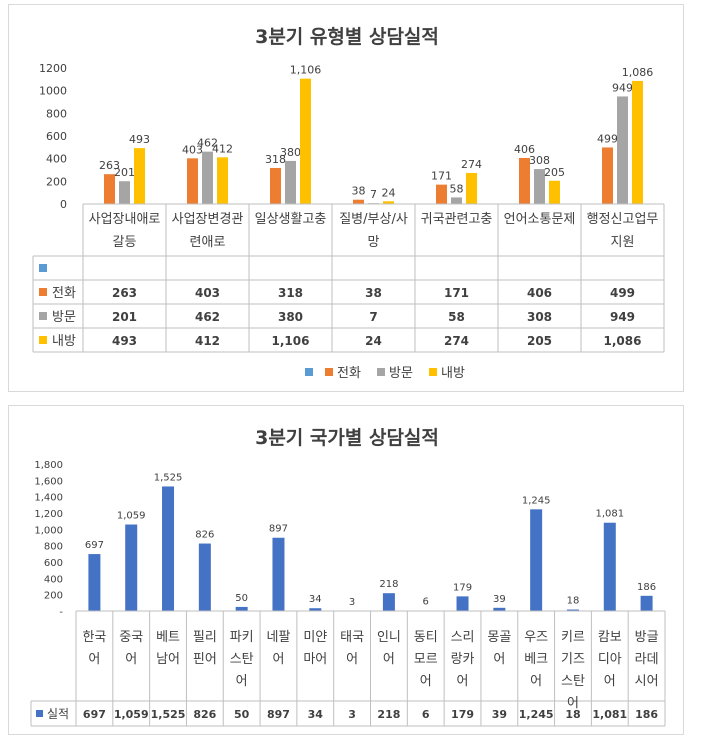 The image size is (706, 737). I want to click on data-label: 1,245, so click(536, 500).